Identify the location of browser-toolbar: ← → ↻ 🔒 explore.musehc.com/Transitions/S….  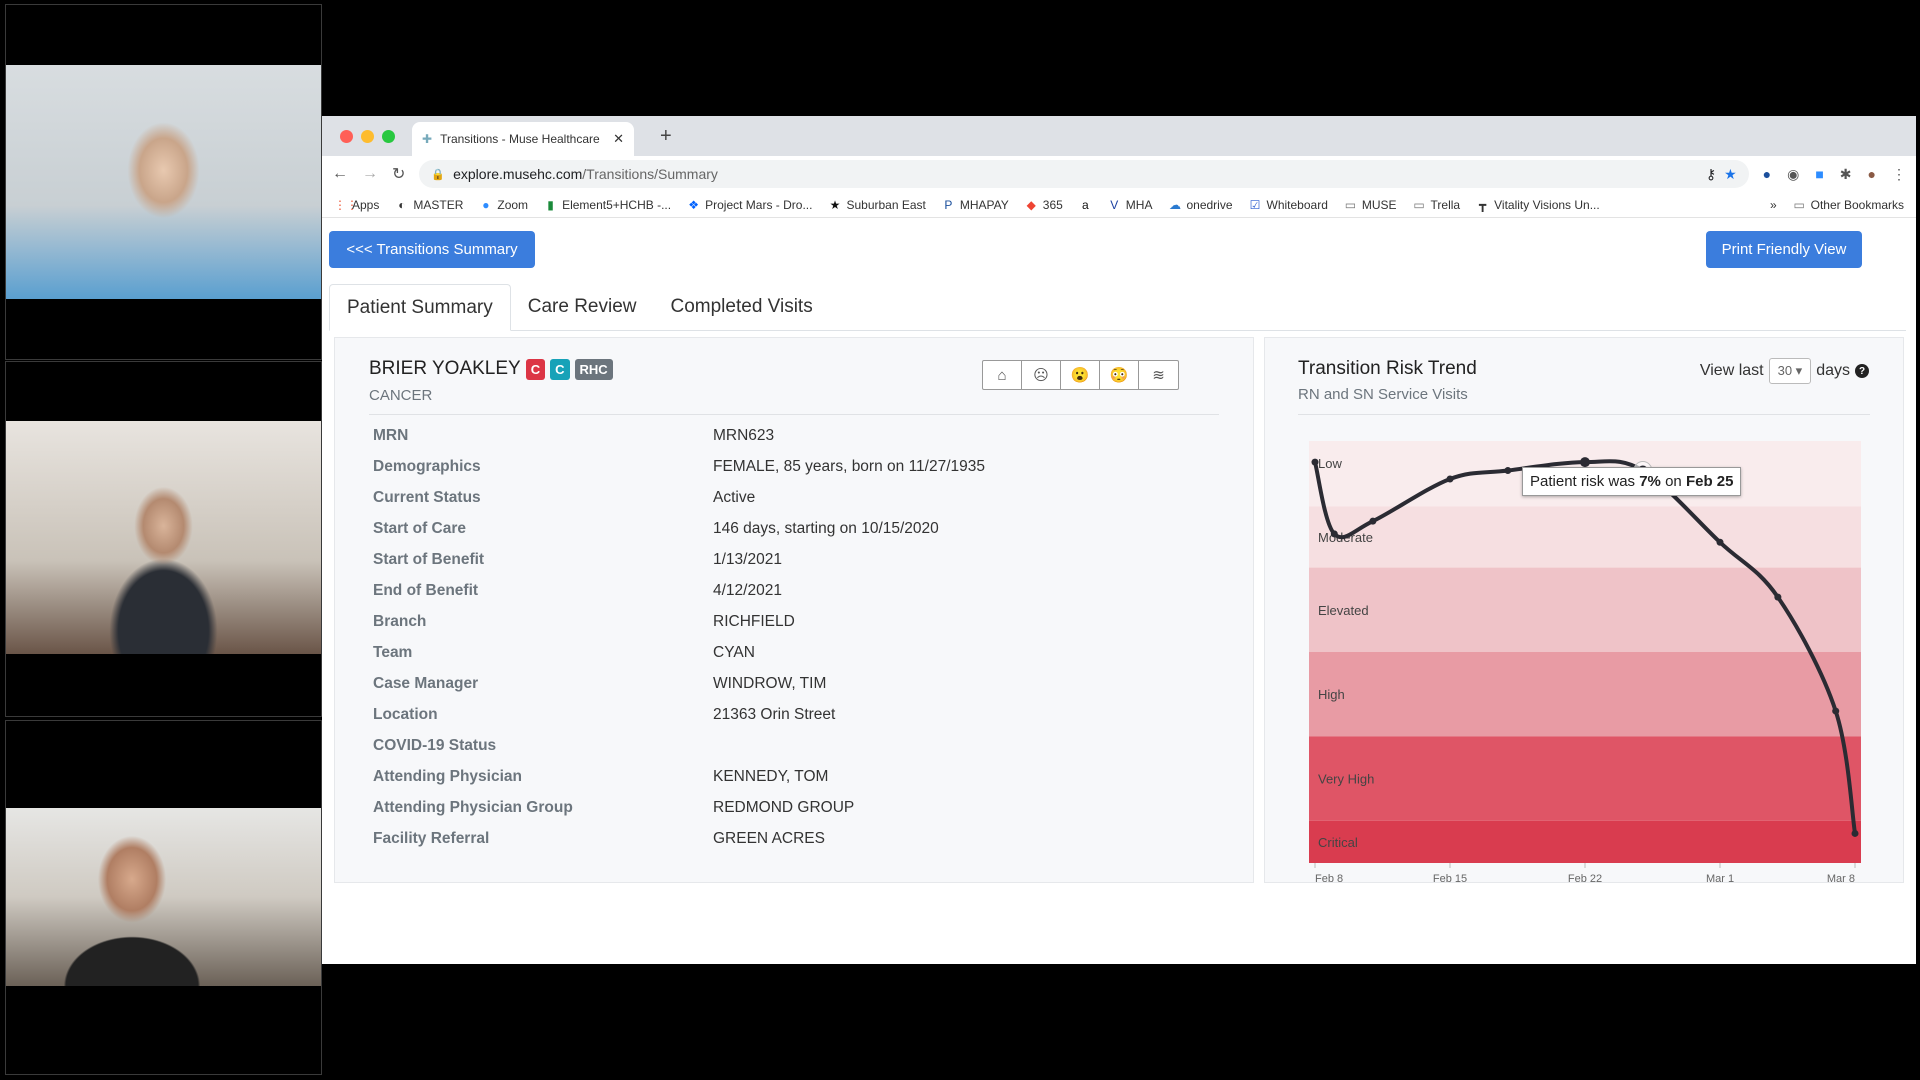
(1119, 174).